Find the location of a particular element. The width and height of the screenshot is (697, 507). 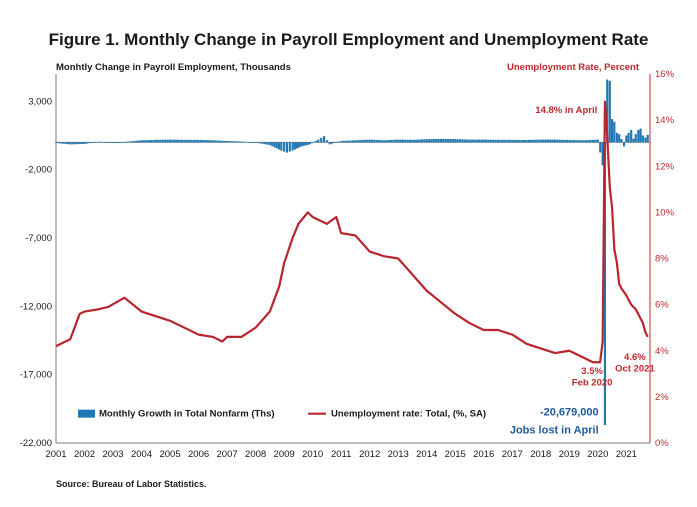

x-tick-label: 2013 is located at coordinates (398, 454).